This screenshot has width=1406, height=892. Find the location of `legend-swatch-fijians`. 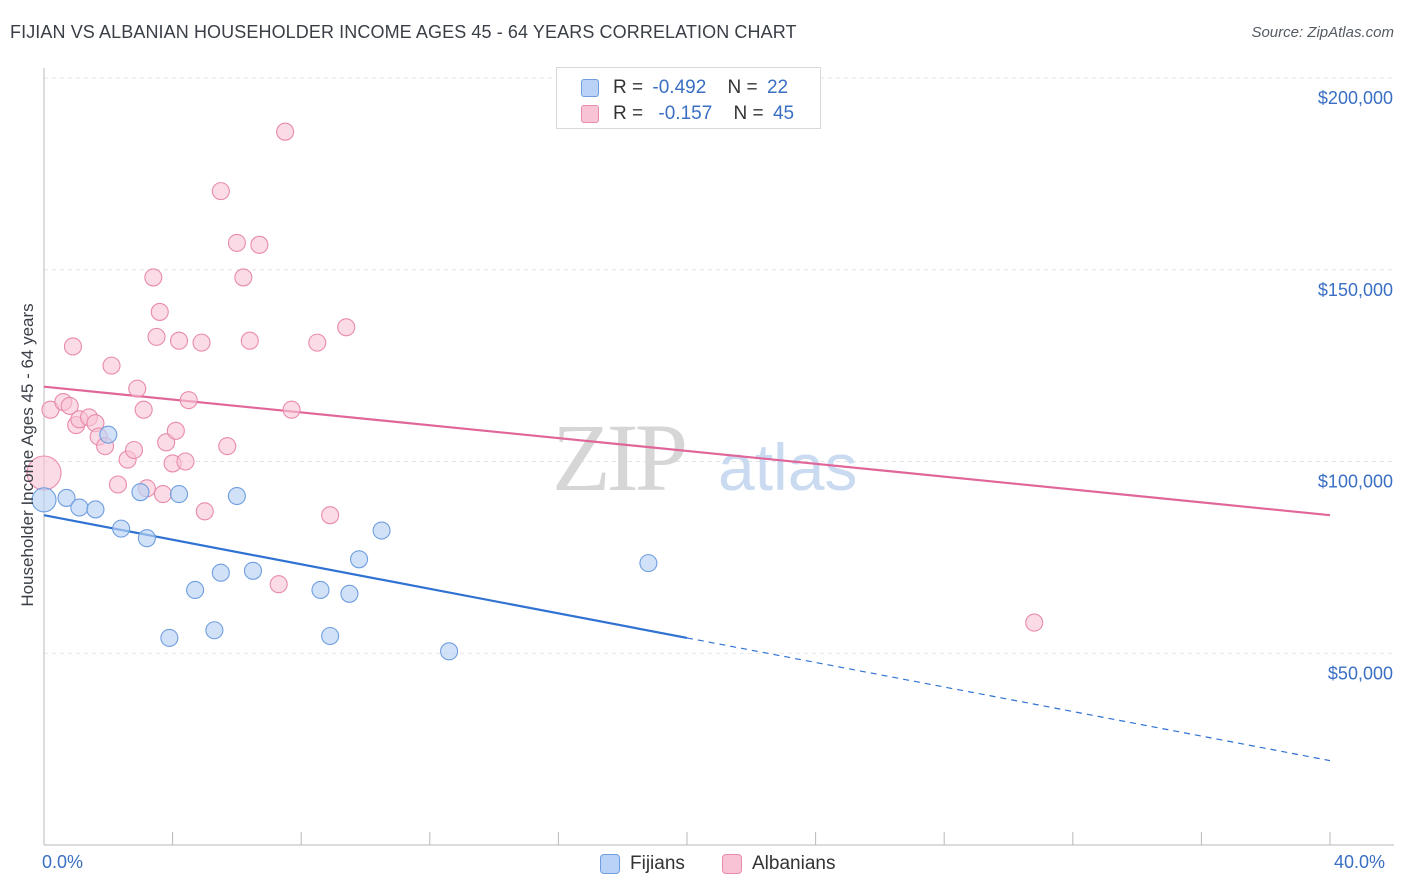

legend-swatch-fijians is located at coordinates (590, 88).